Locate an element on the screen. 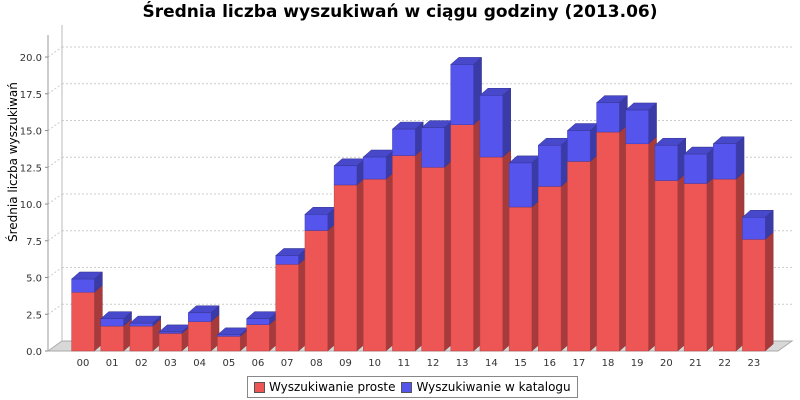 The image size is (800, 400). x-tick-label: 20 is located at coordinates (666, 363).